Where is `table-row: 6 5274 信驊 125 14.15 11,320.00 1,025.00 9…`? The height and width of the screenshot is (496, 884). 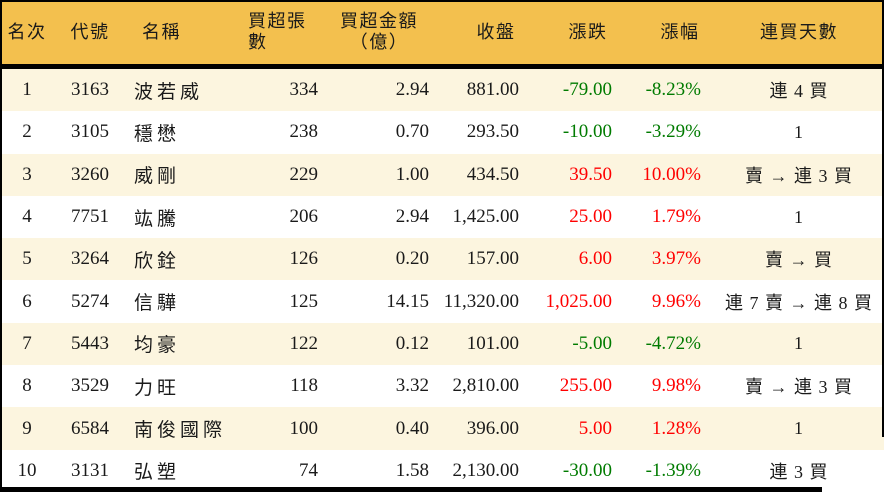
table-row: 6 5274 信驊 125 14.15 11,320.00 1,025.00 9… is located at coordinates (442, 301).